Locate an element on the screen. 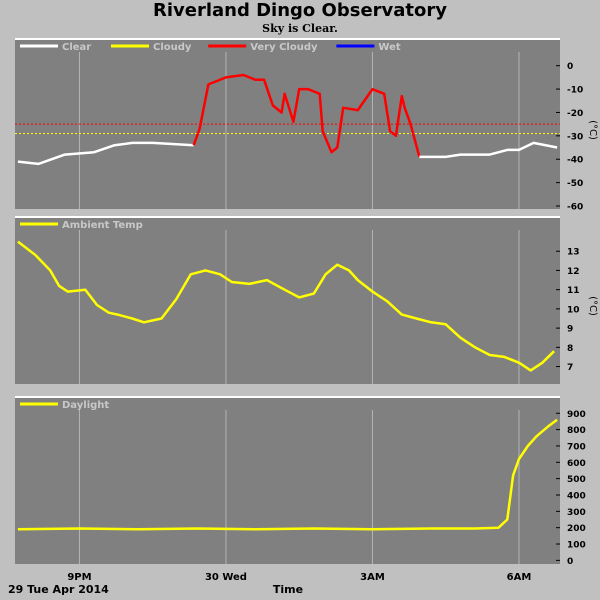  y-tick-label: 900 is located at coordinates (576, 415).